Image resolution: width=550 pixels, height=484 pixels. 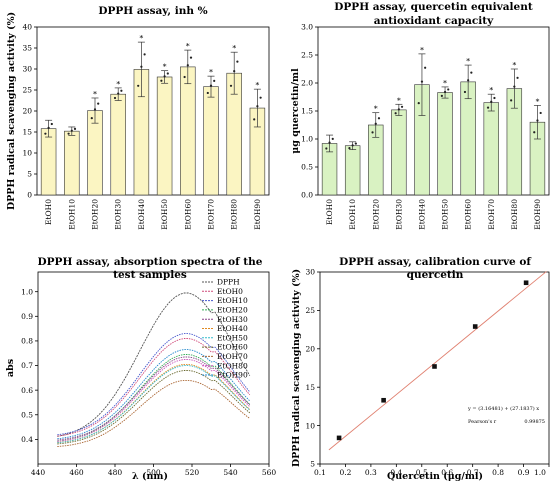 What do you see at coordinates (232, 375) in the screenshot?
I see `legend-entry: EtOH90` at bounding box center [232, 375].